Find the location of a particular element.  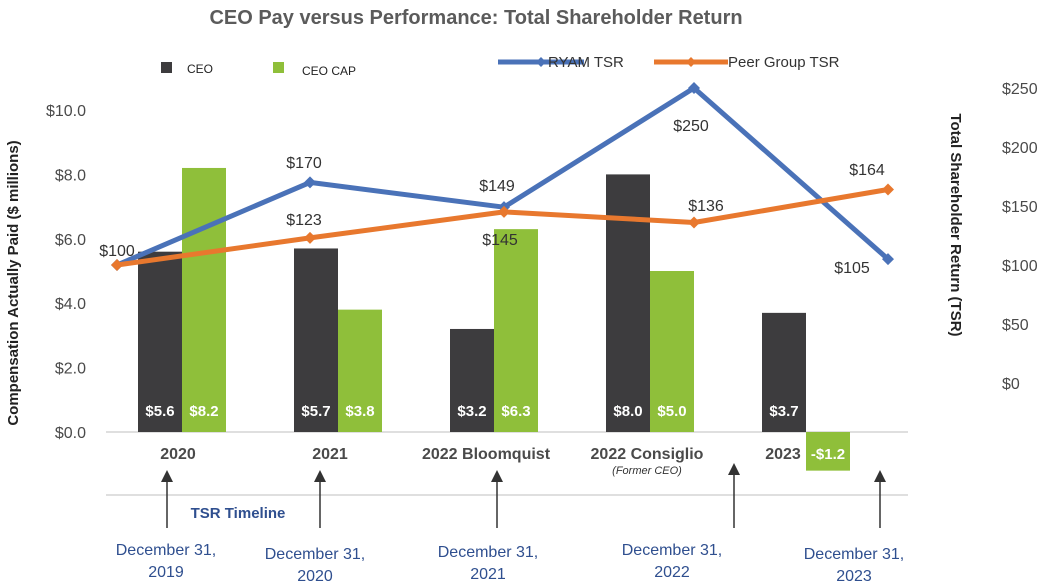

ryam-tsr-label: $250 is located at coordinates (691, 126).